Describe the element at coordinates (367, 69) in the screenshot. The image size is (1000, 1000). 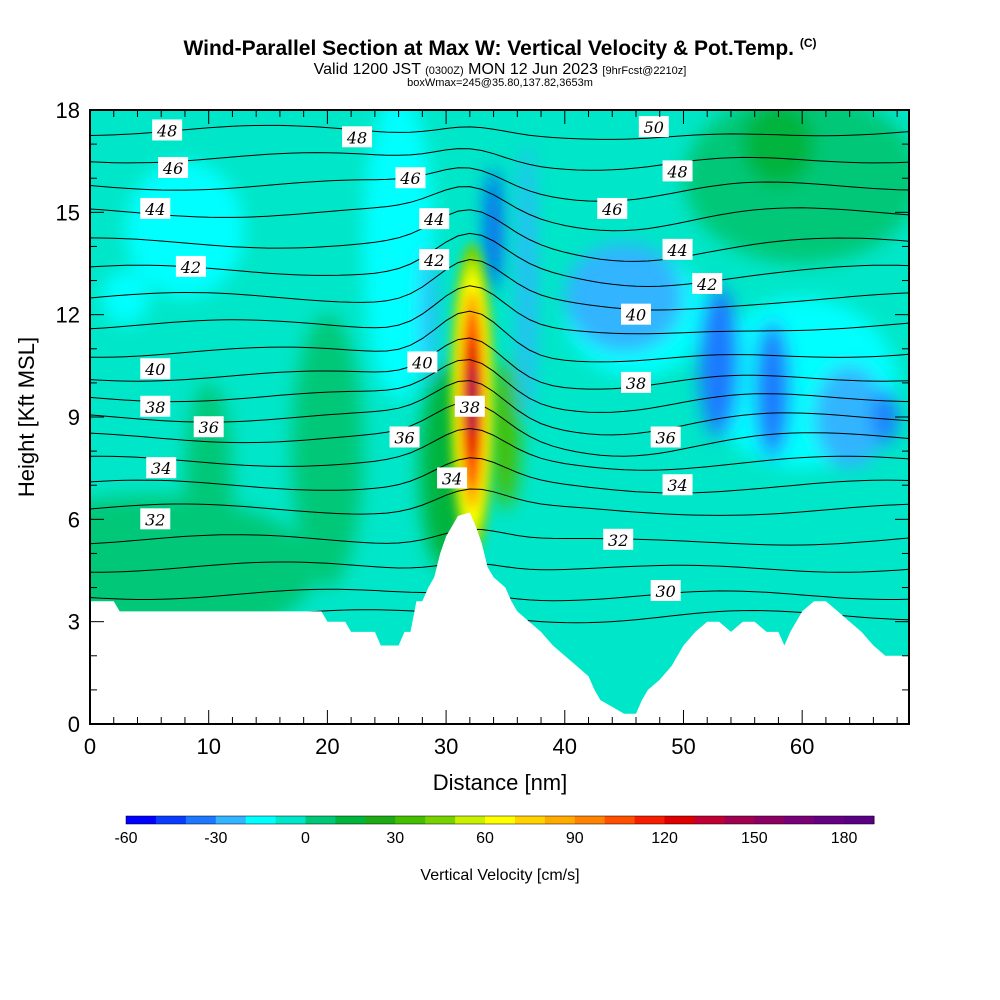
I see `subtitle-valid: Valid 1200 JST` at that location.